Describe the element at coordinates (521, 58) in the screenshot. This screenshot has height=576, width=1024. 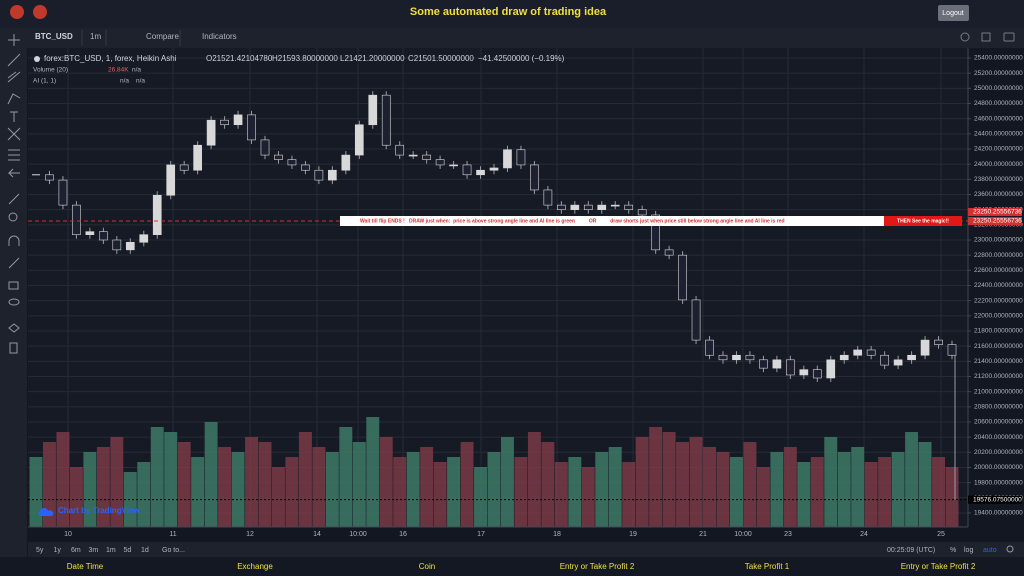
I see `legend-change: −41.42500000 (−0.19%)` at that location.